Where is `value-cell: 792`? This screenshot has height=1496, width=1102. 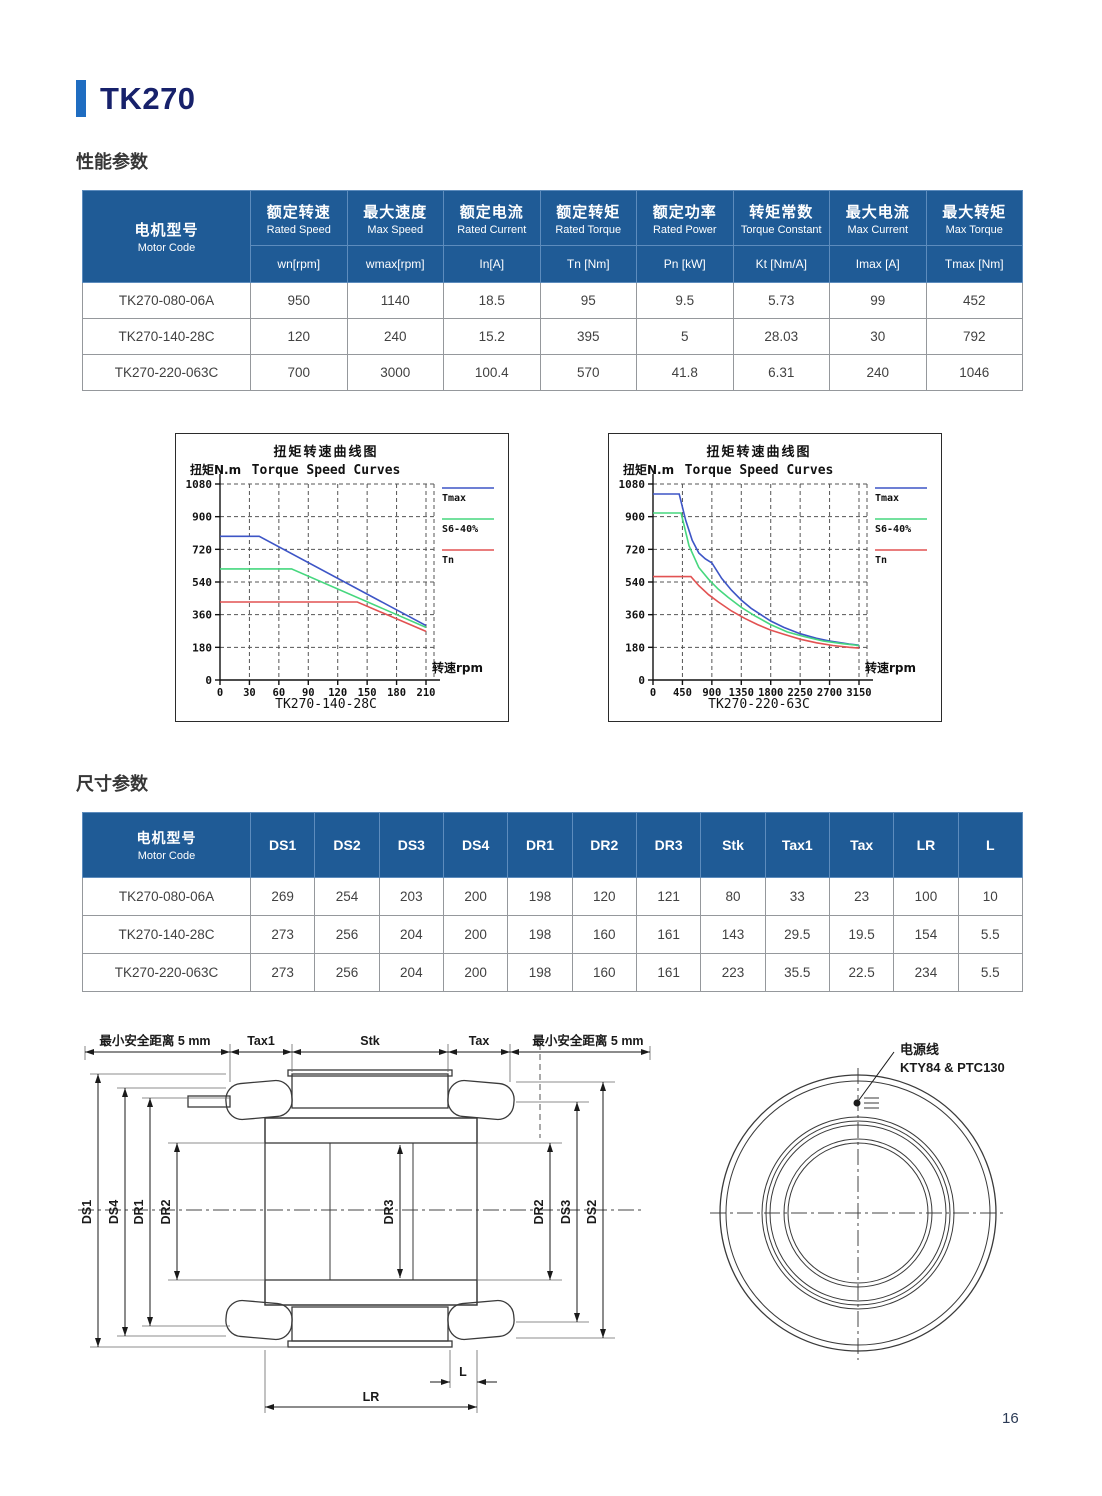
value-cell: 792 is located at coordinates (974, 336).